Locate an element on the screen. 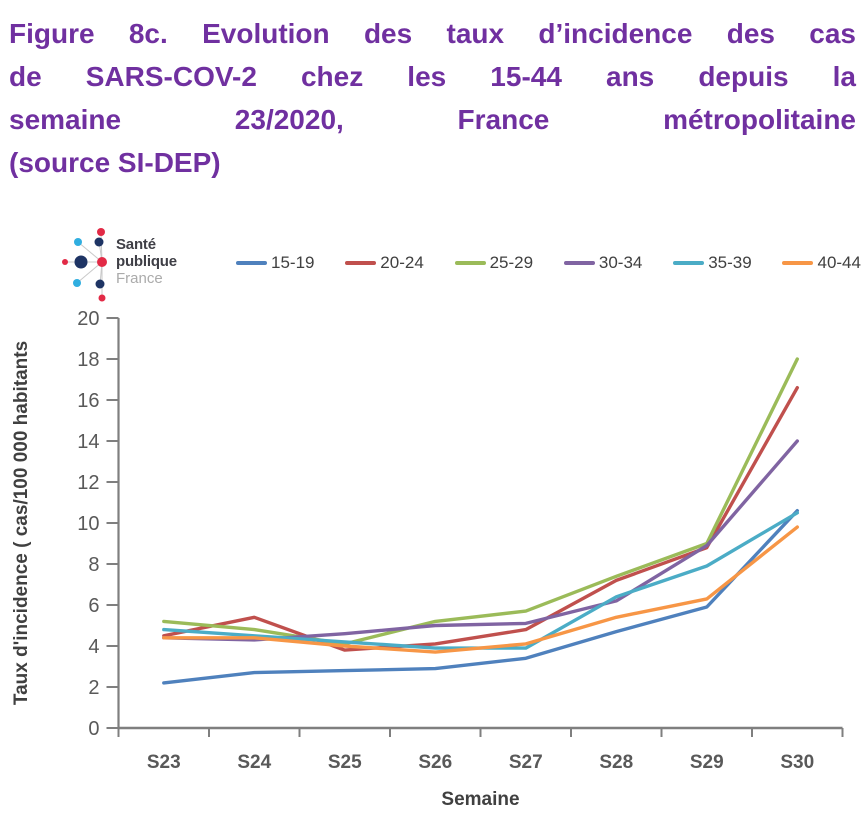 This screenshot has width=865, height=824. y-tick-label: 6 is located at coordinates (93, 606).